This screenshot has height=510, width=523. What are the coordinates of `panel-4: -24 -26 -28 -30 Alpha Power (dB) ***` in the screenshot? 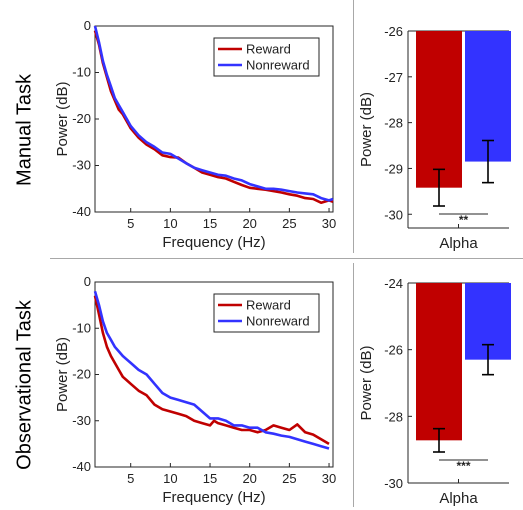 It's located at (434, 391).